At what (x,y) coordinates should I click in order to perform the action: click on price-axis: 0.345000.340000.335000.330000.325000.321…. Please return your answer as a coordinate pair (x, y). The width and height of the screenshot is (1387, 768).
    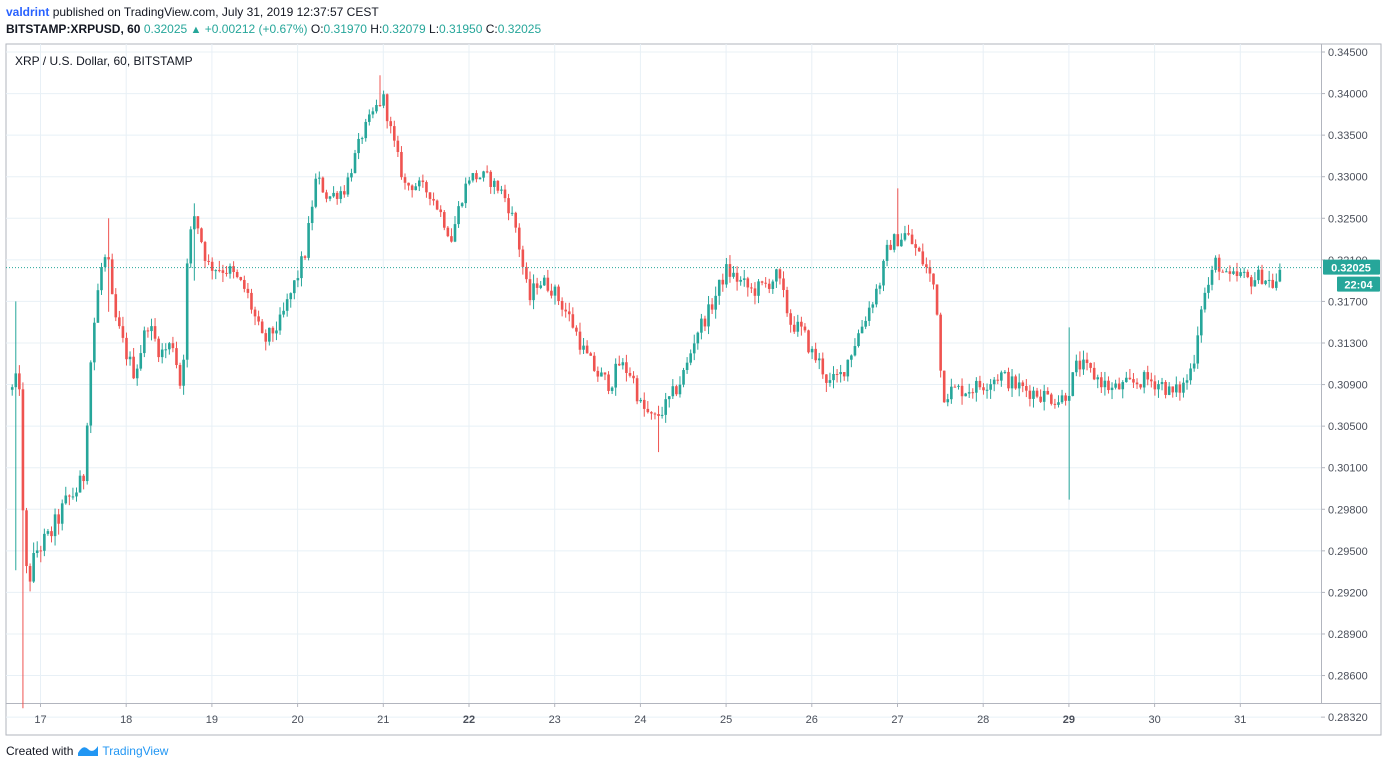
    Looking at the image, I should click on (1344, 385).